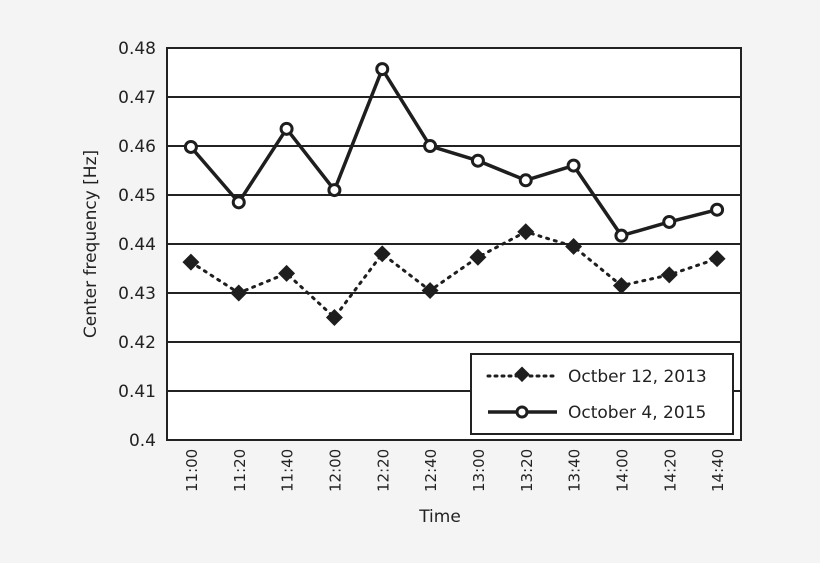 This screenshot has height=563, width=820. What do you see at coordinates (575, 470) in the screenshot?
I see `x-tick-label: 13:40` at bounding box center [575, 470].